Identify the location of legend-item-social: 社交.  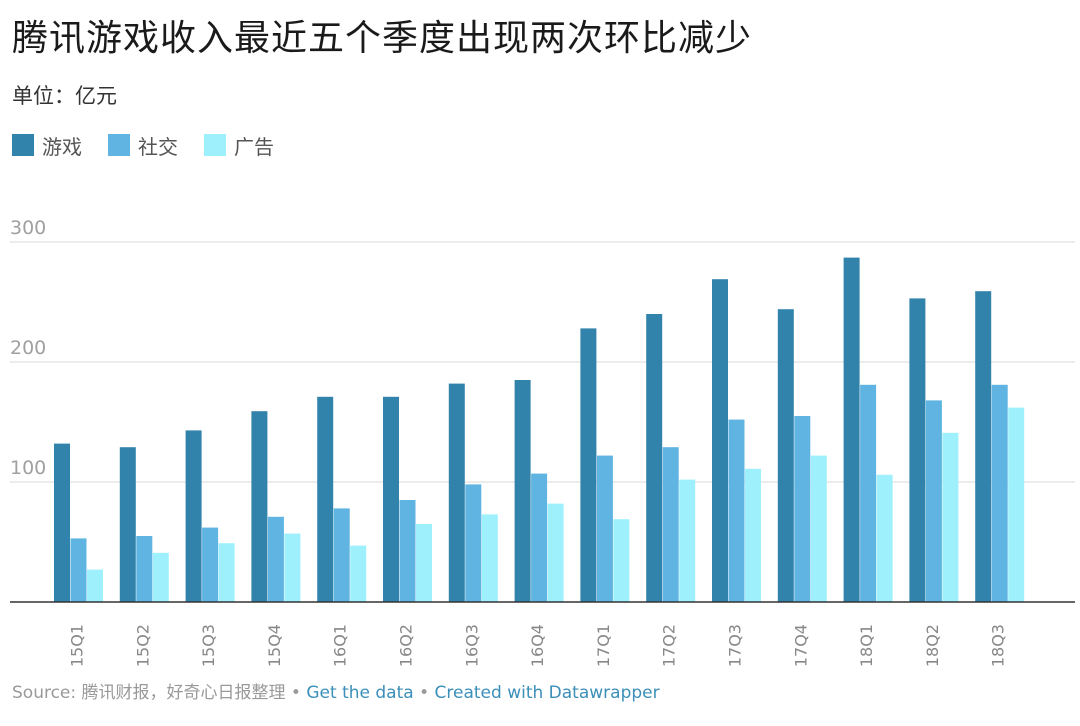
(143, 145).